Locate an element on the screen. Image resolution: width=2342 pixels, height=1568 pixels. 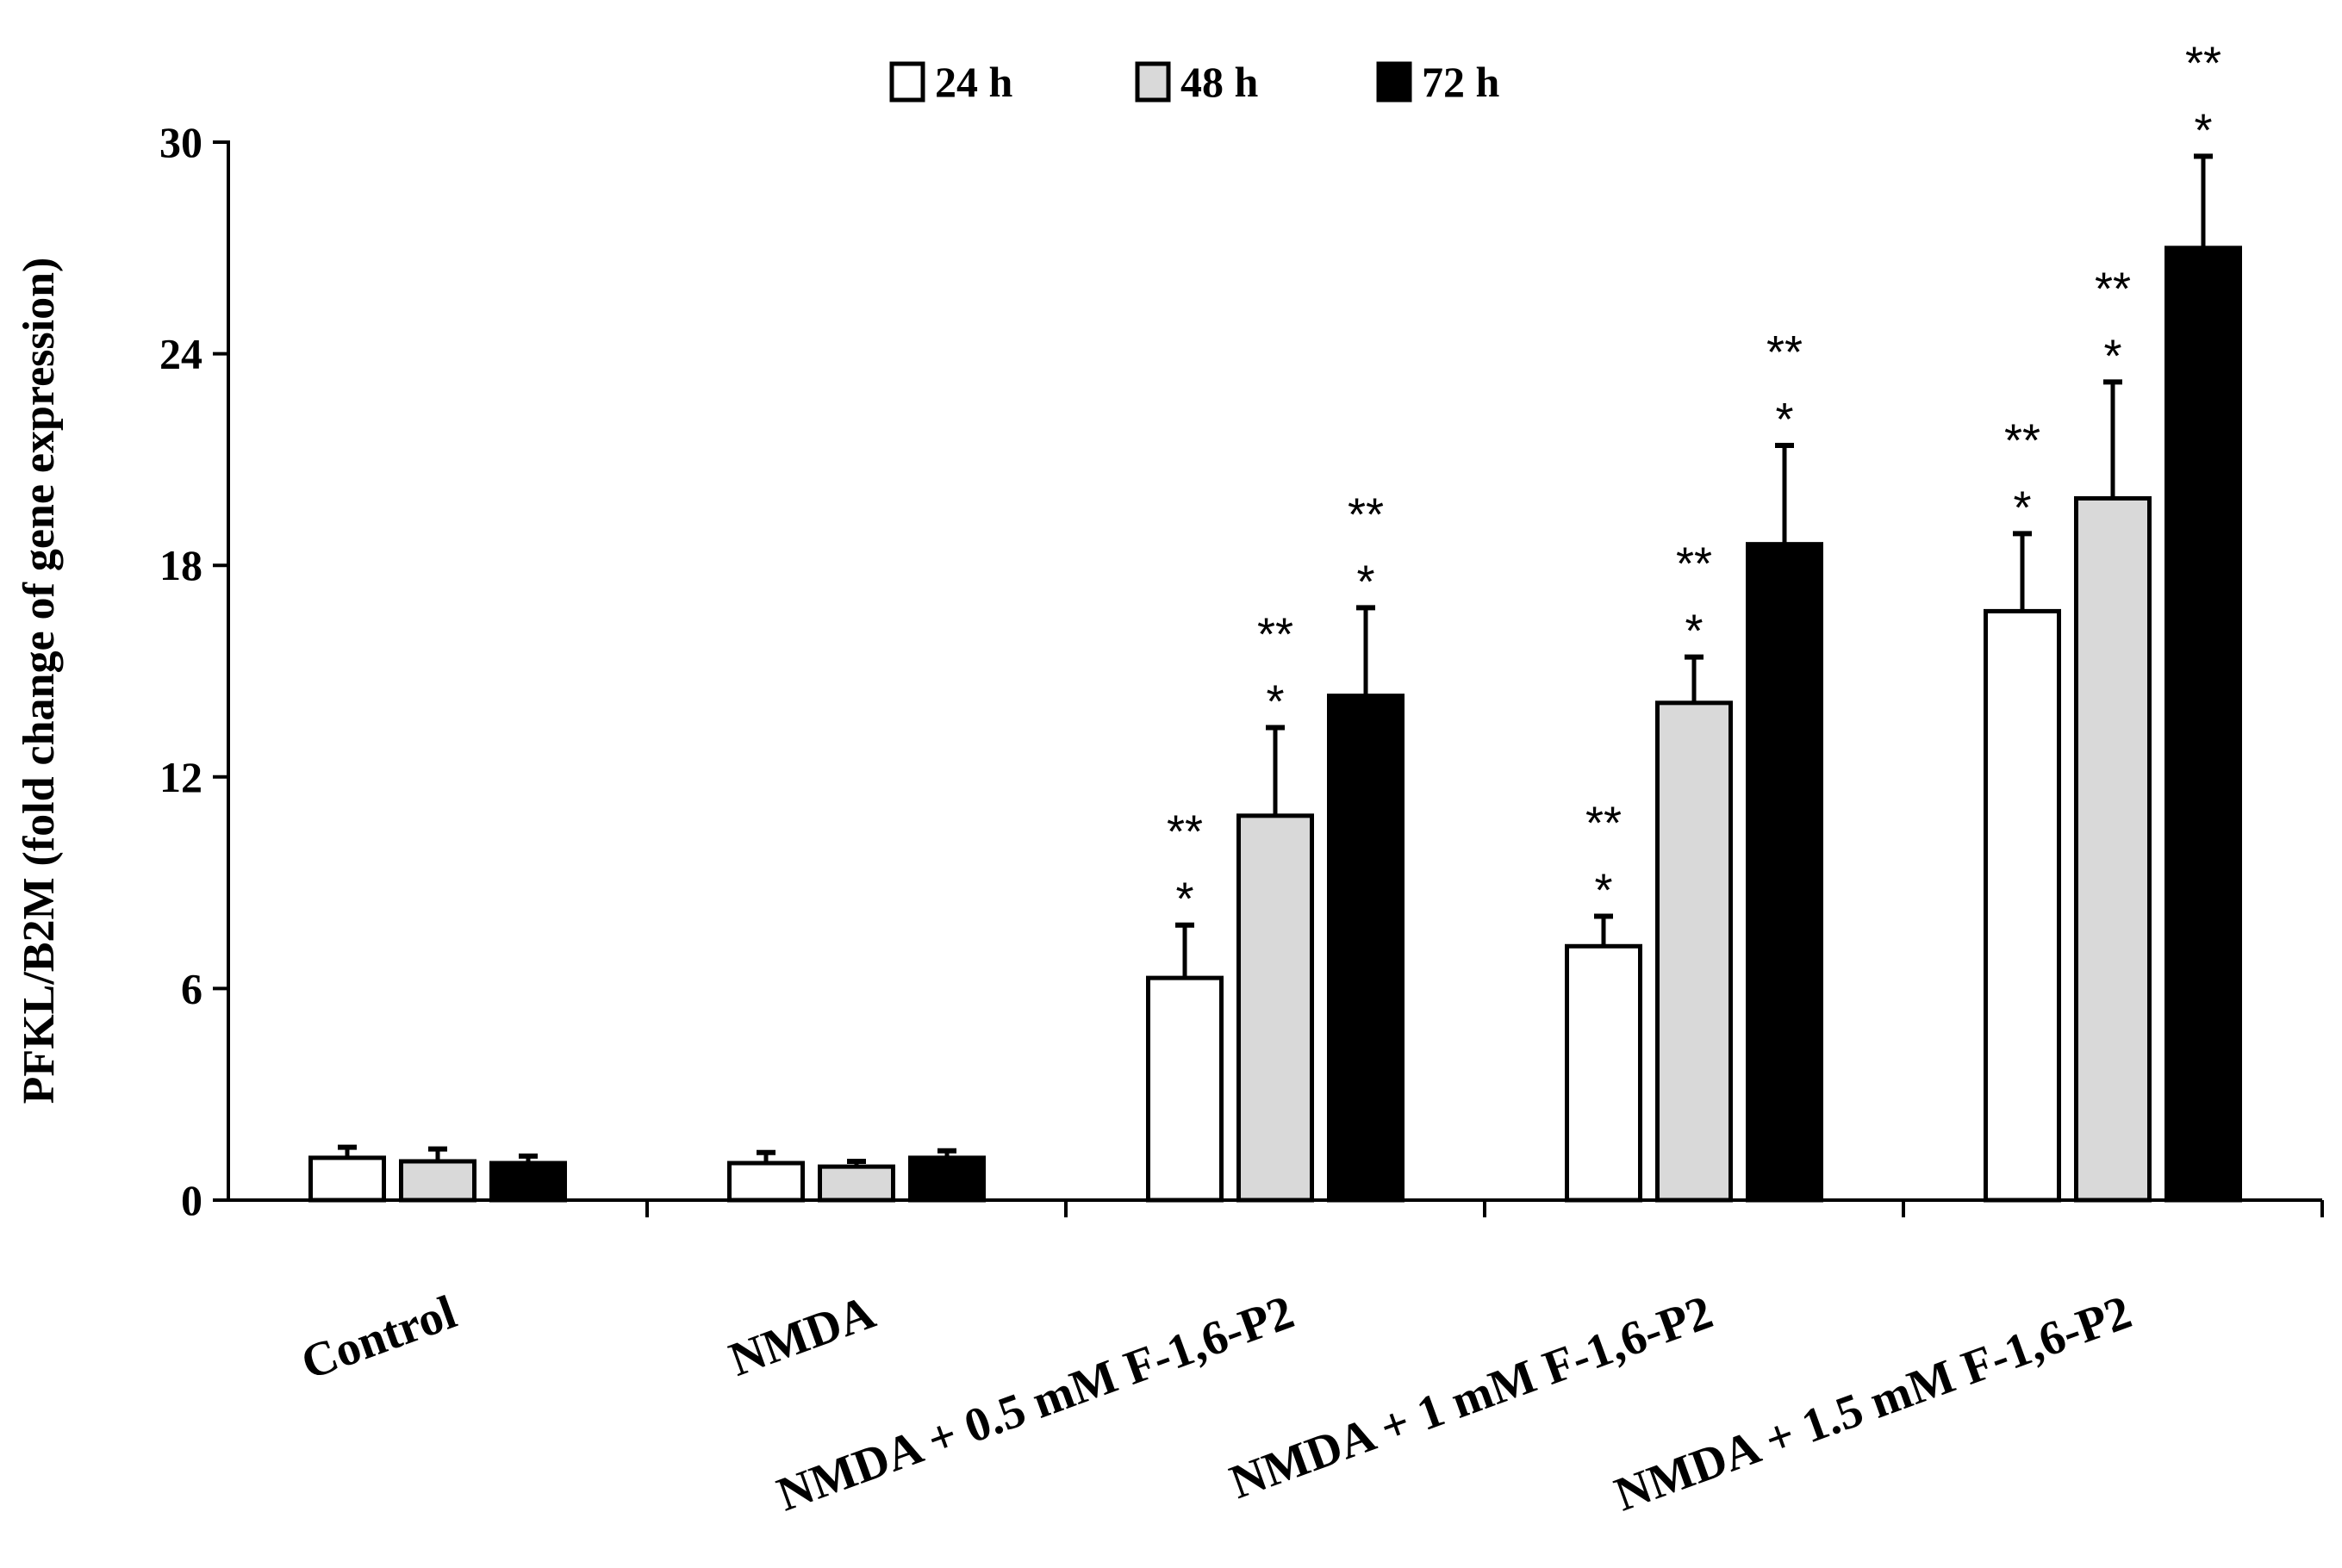
legend-label: 72 h is located at coordinates (1461, 82).